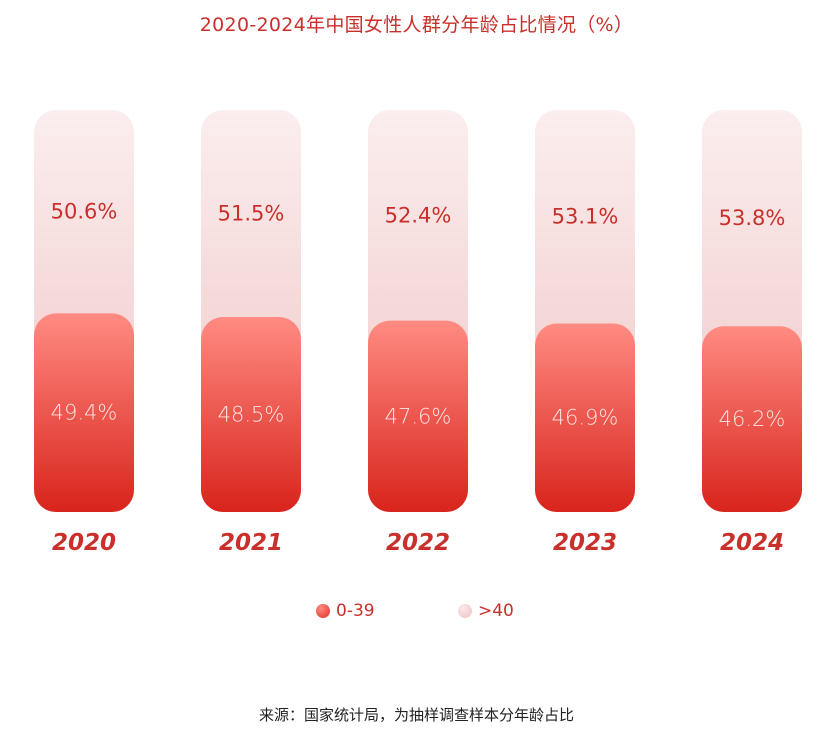 Image resolution: width=833 pixels, height=736 pixels. I want to click on data-label-0-39-2021: 48.5%, so click(251, 415).